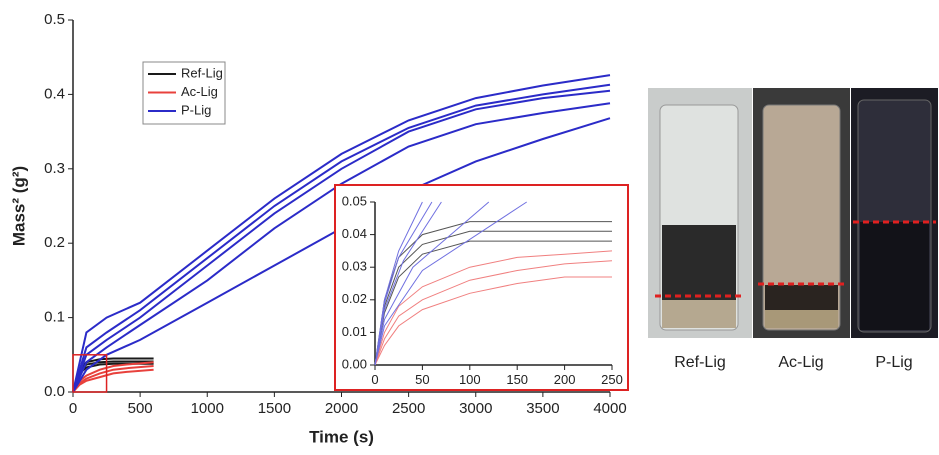 The width and height of the screenshot is (939, 455). What do you see at coordinates (18, 206) in the screenshot?
I see `y-axis-label: Mass² (g²)` at bounding box center [18, 206].